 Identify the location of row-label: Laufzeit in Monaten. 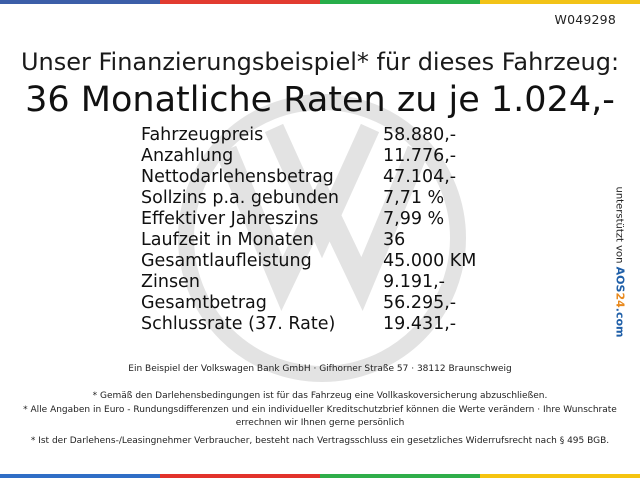
(227, 240).